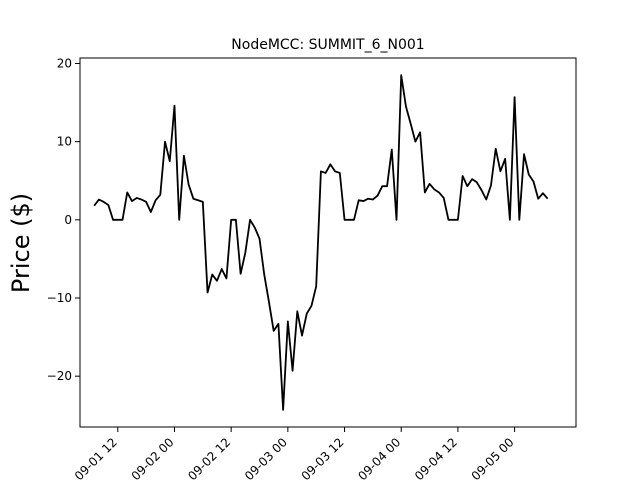  I want to click on x-tick-label: 09-02 00, so click(153, 457).